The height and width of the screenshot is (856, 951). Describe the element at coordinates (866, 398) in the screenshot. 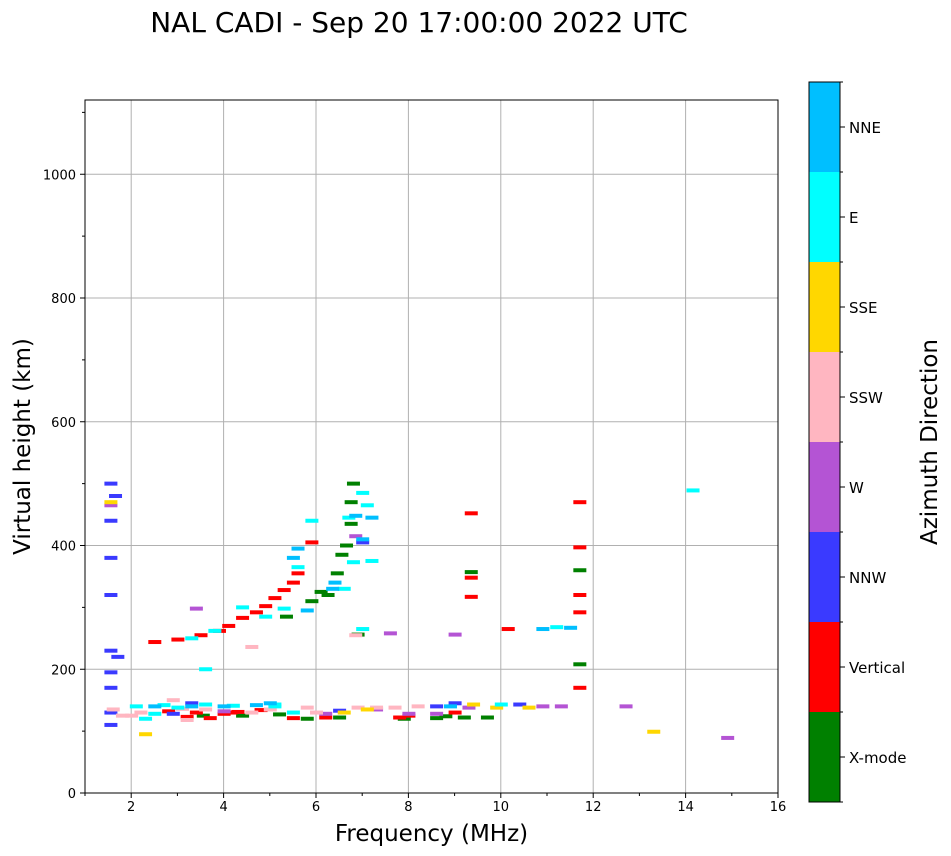

I see `colorbar-label: SSW` at that location.